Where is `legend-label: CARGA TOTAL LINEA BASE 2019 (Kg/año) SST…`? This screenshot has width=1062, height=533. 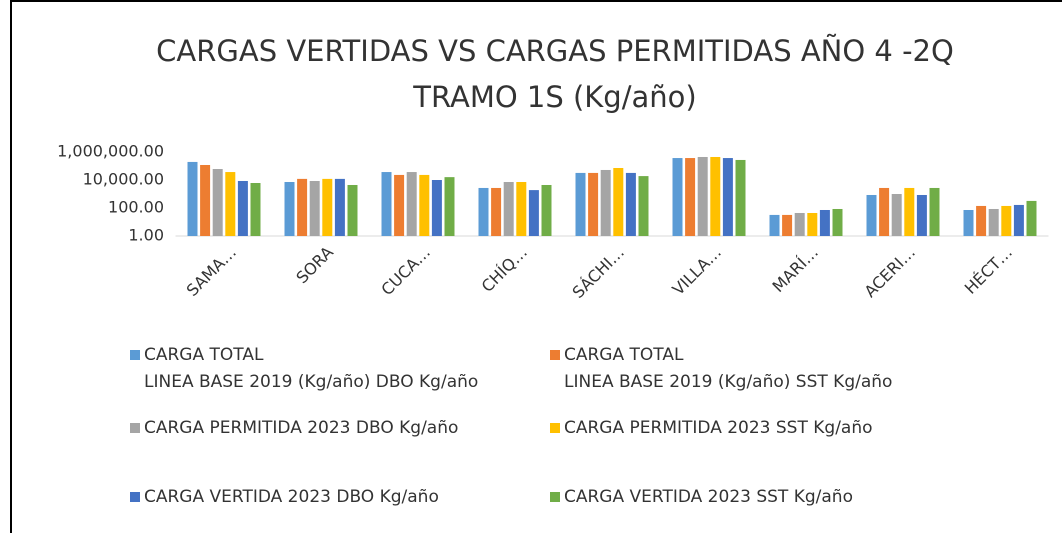 legend-label: CARGA TOTAL LINEA BASE 2019 (Kg/año) SST… is located at coordinates (728, 368).